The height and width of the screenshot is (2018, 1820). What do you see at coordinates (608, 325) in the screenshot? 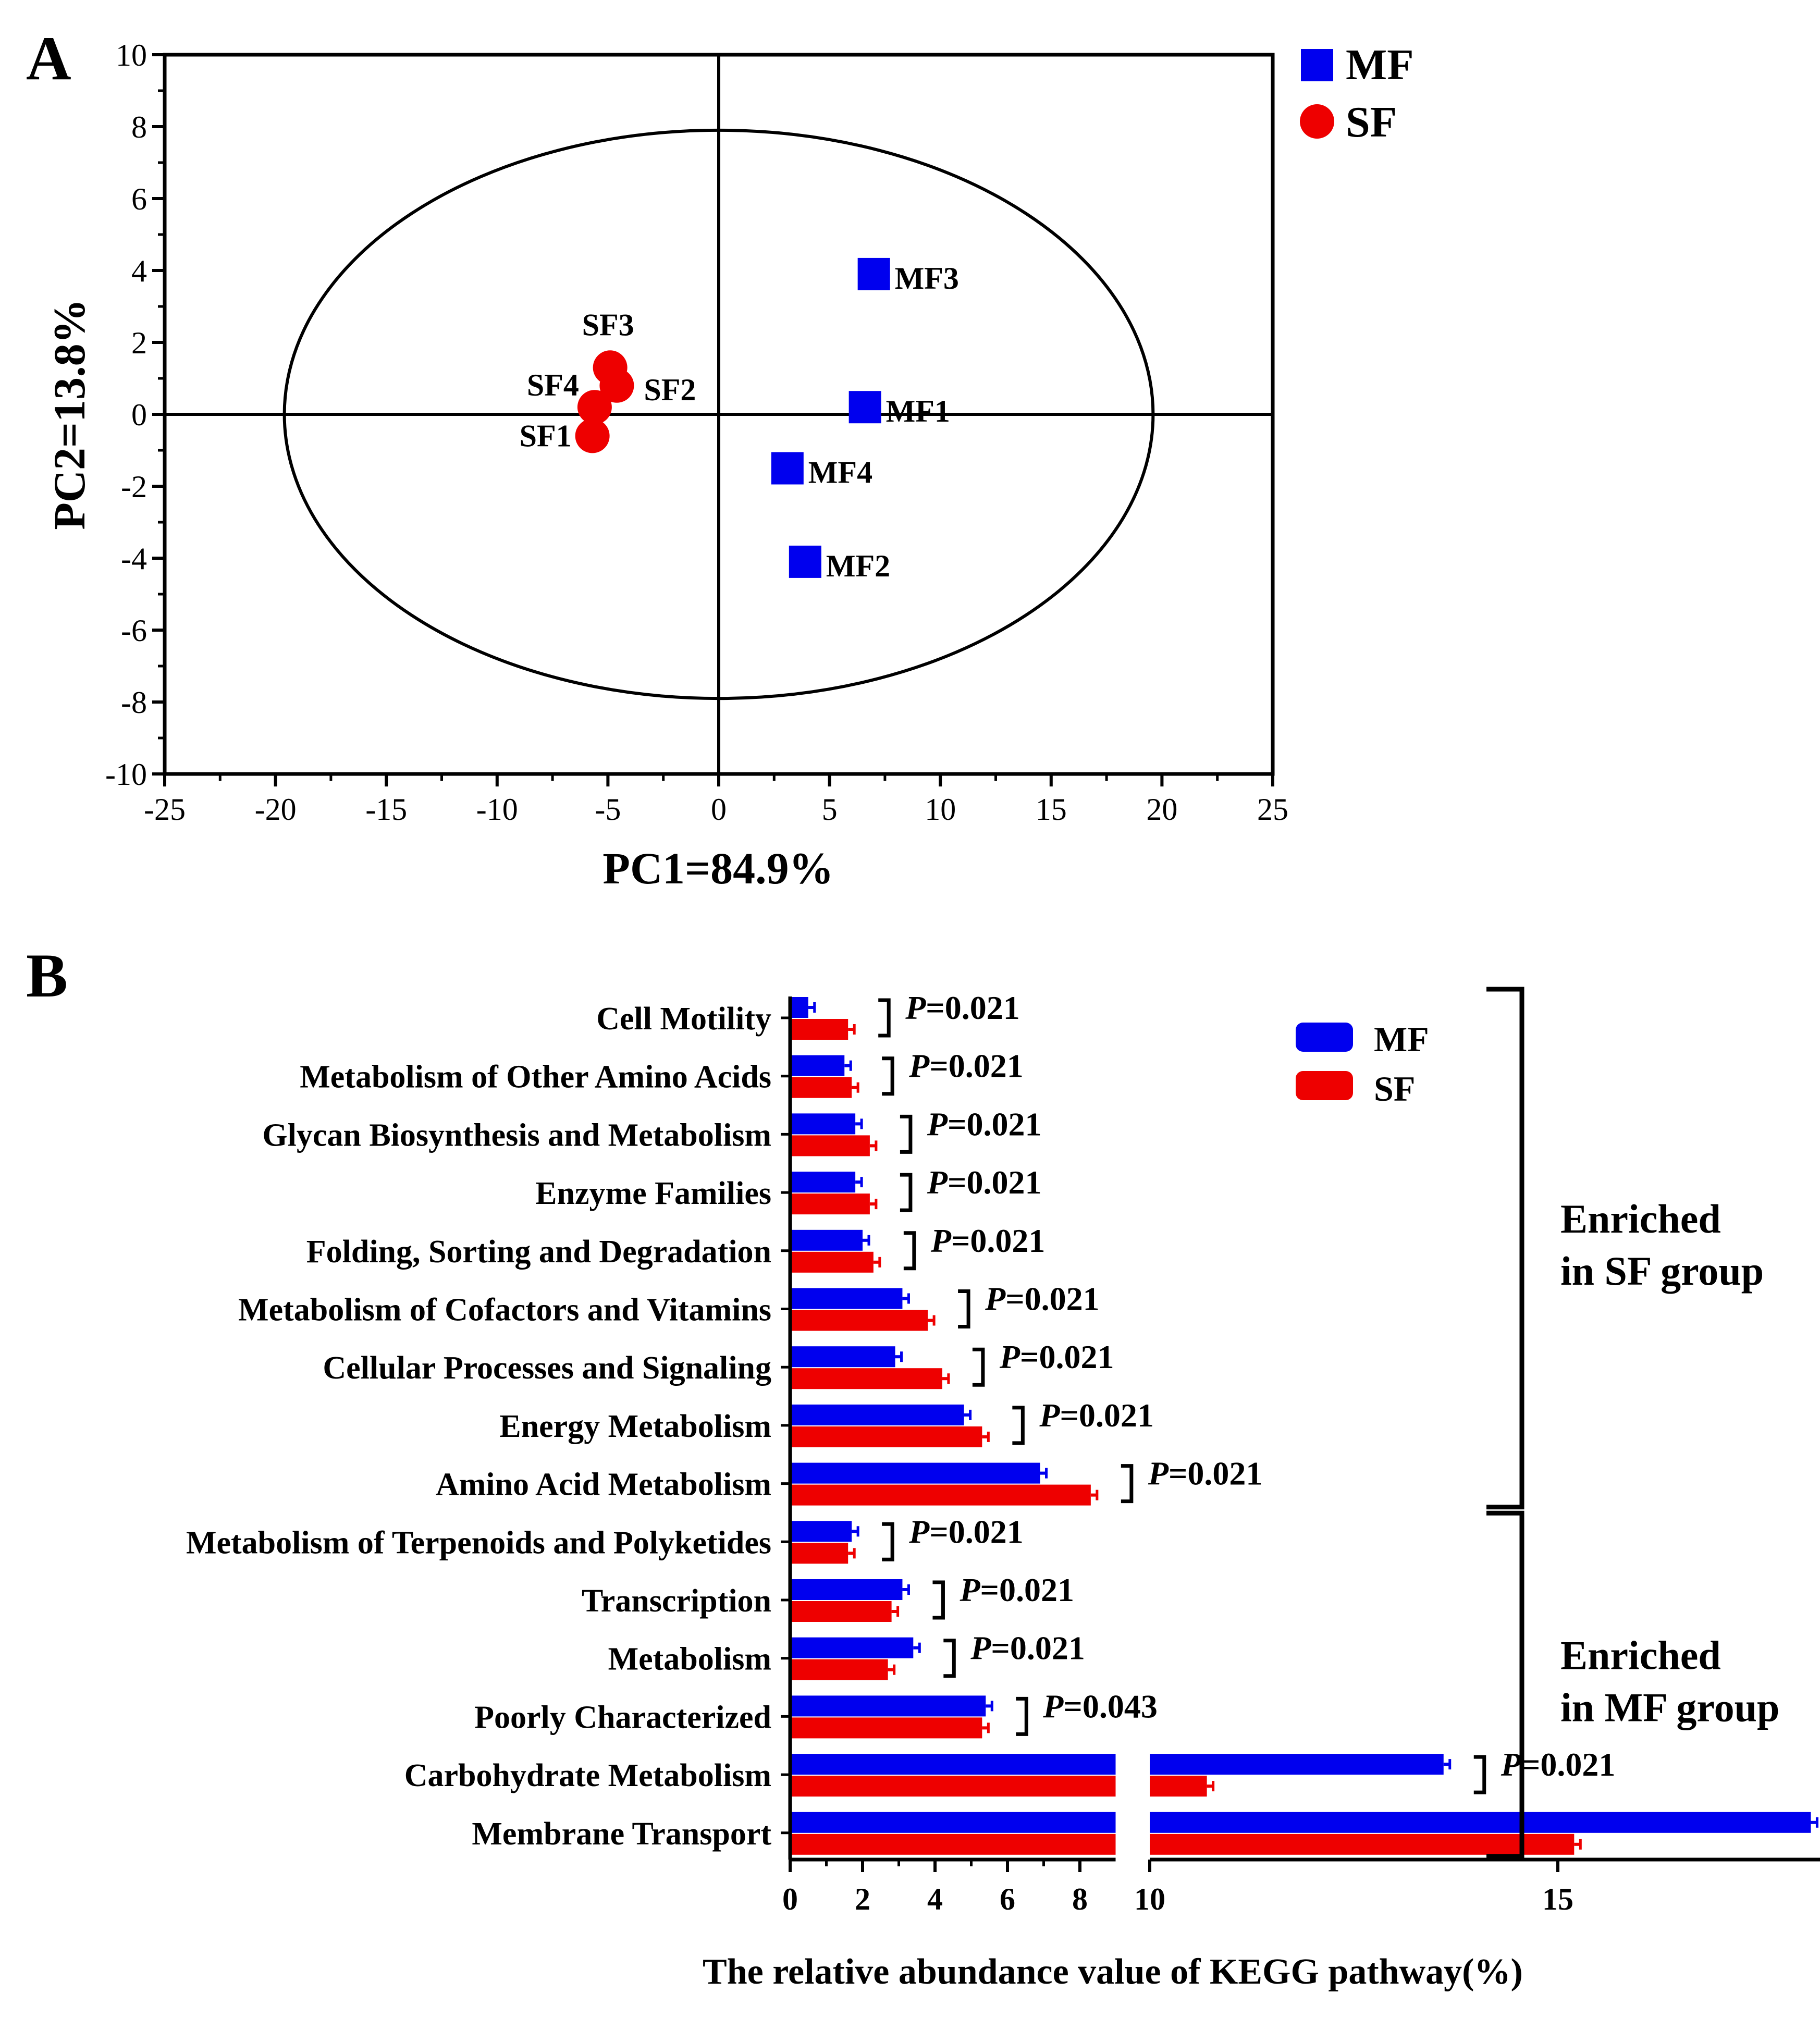
I see `point-label-sf3: SF3` at bounding box center [608, 325].